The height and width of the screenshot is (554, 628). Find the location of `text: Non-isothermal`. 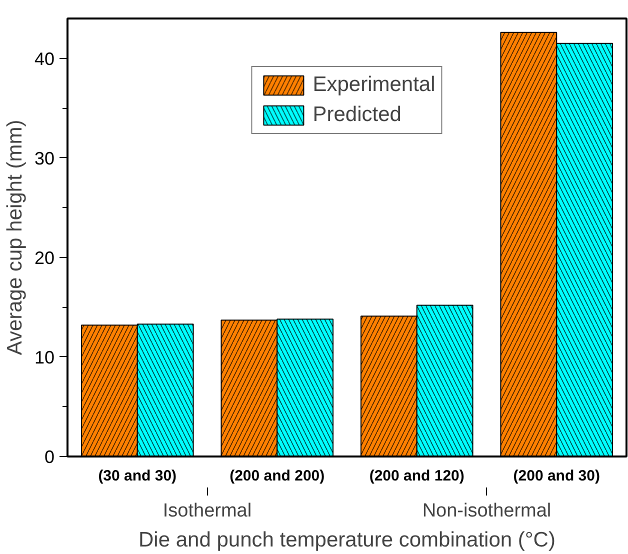

text: Non-isothermal is located at coordinates (487, 511).